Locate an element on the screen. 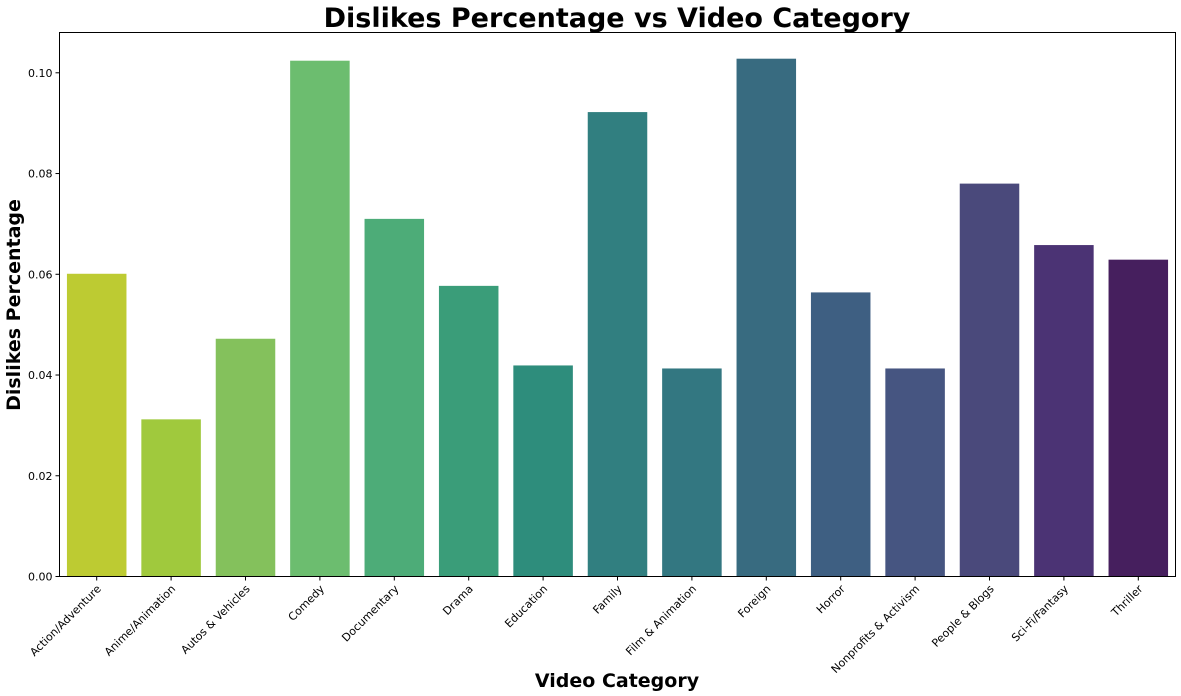  y-axis-label: Dislikes Percentage is located at coordinates (14, 305).